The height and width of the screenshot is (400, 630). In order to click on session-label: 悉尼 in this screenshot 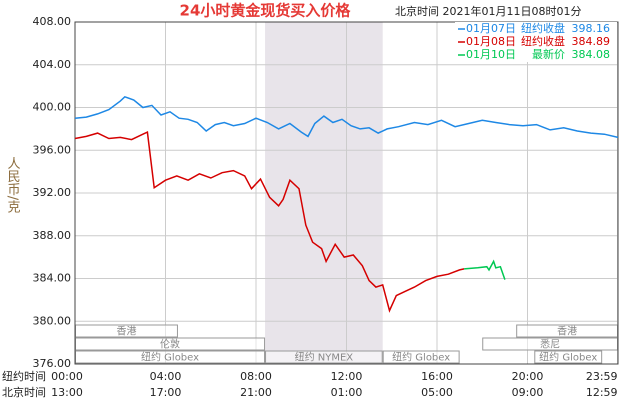, I will do `click(550, 345)`.